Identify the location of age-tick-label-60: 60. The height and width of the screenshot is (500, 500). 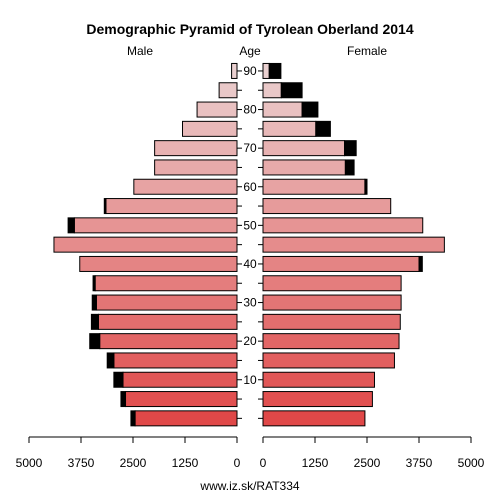
(250, 187).